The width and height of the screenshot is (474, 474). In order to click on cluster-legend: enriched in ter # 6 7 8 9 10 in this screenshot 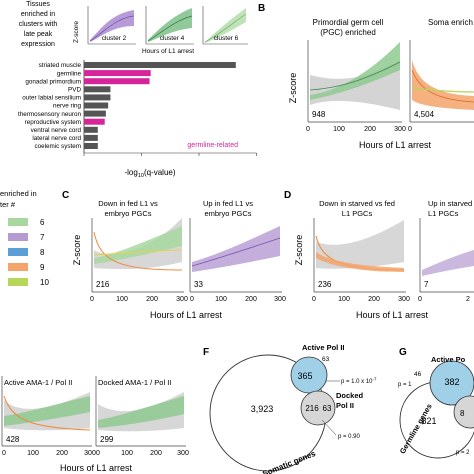, I will do `click(24, 238)`.